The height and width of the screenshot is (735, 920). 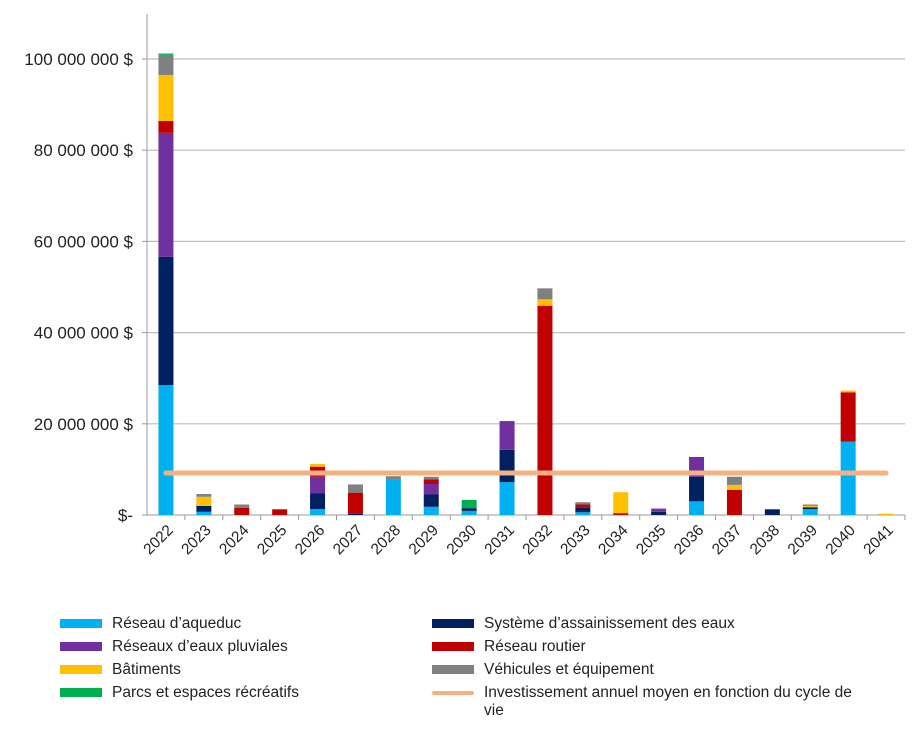 I want to click on x-tick-label: 2024, so click(x=234, y=540).